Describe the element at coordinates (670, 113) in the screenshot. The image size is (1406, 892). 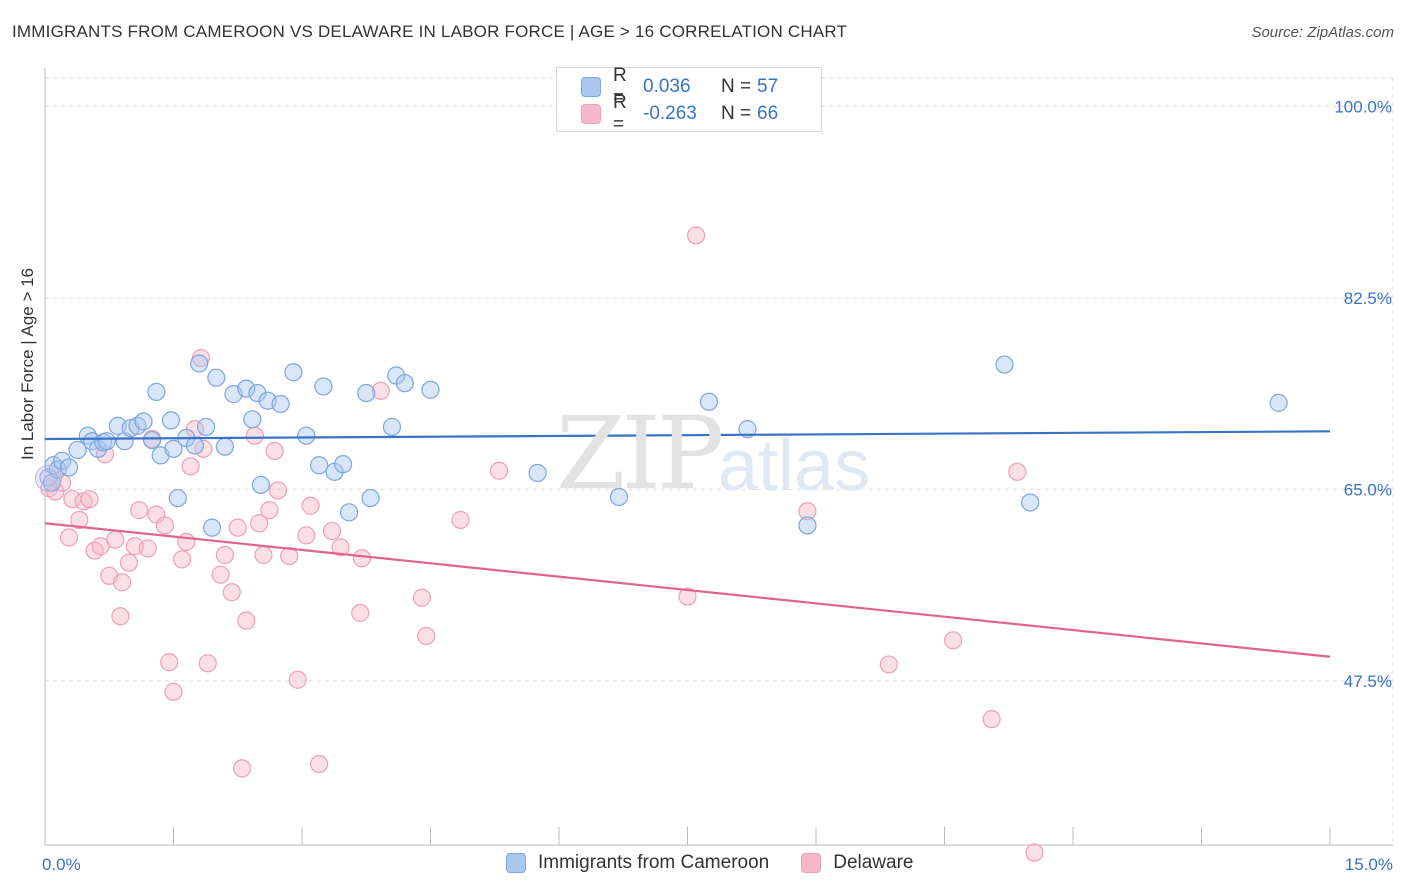
I see `r-value: -0.263` at that location.